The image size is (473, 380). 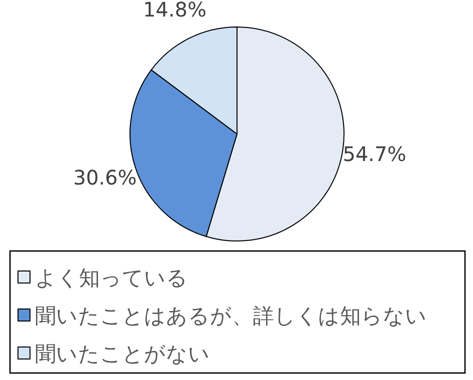 What do you see at coordinates (111, 278) in the screenshot?
I see `legend-label: よく知っている` at bounding box center [111, 278].